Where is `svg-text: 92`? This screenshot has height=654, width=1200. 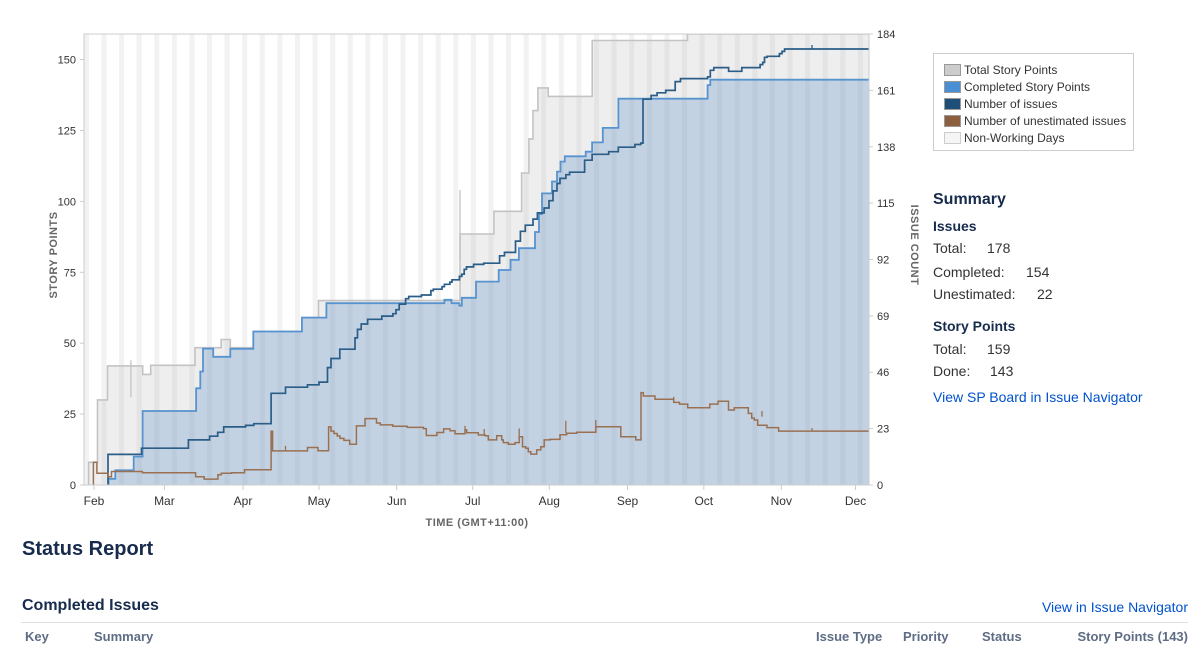 svg-text: 92 is located at coordinates (883, 261).